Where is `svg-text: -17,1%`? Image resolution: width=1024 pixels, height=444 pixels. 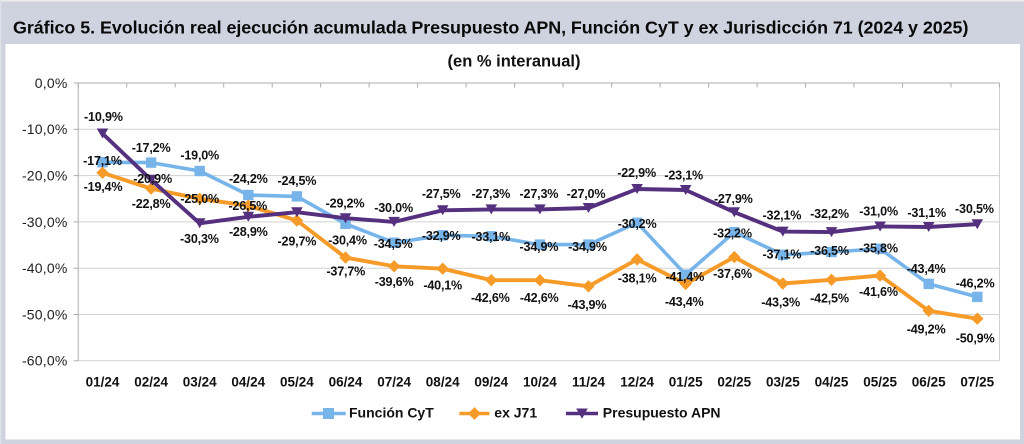
svg-text: -17,1% is located at coordinates (102, 161).